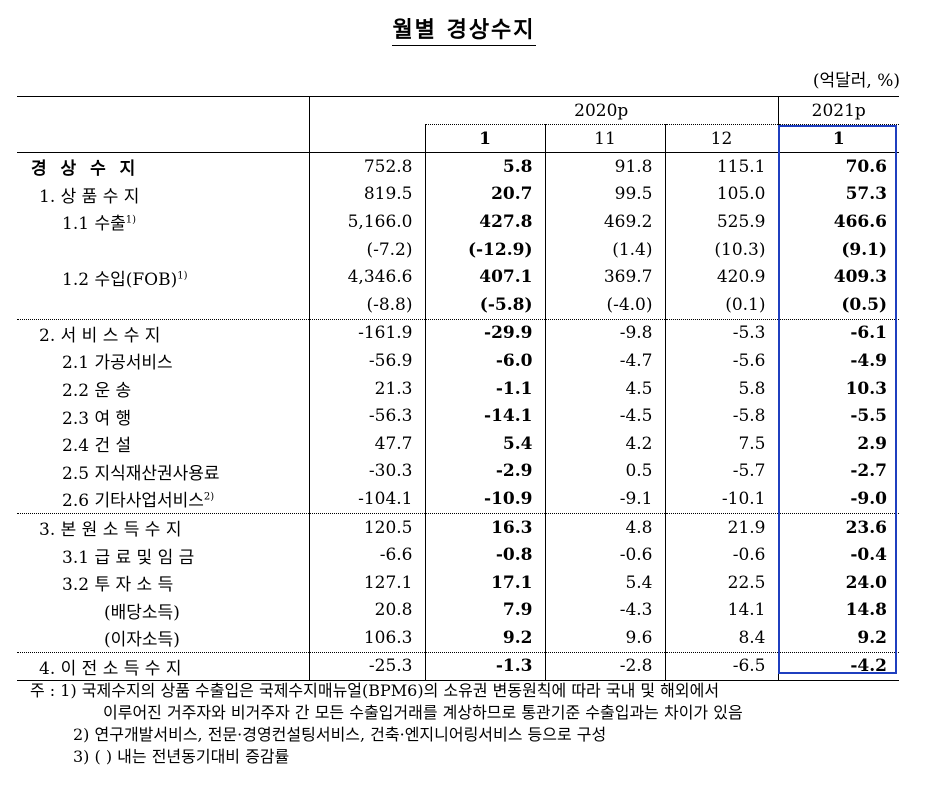 Image resolution: width=928 pixels, height=793 pixels. What do you see at coordinates (163, 222) in the screenshot?
I see `row-label: 1.1 수출1)` at bounding box center [163, 222].